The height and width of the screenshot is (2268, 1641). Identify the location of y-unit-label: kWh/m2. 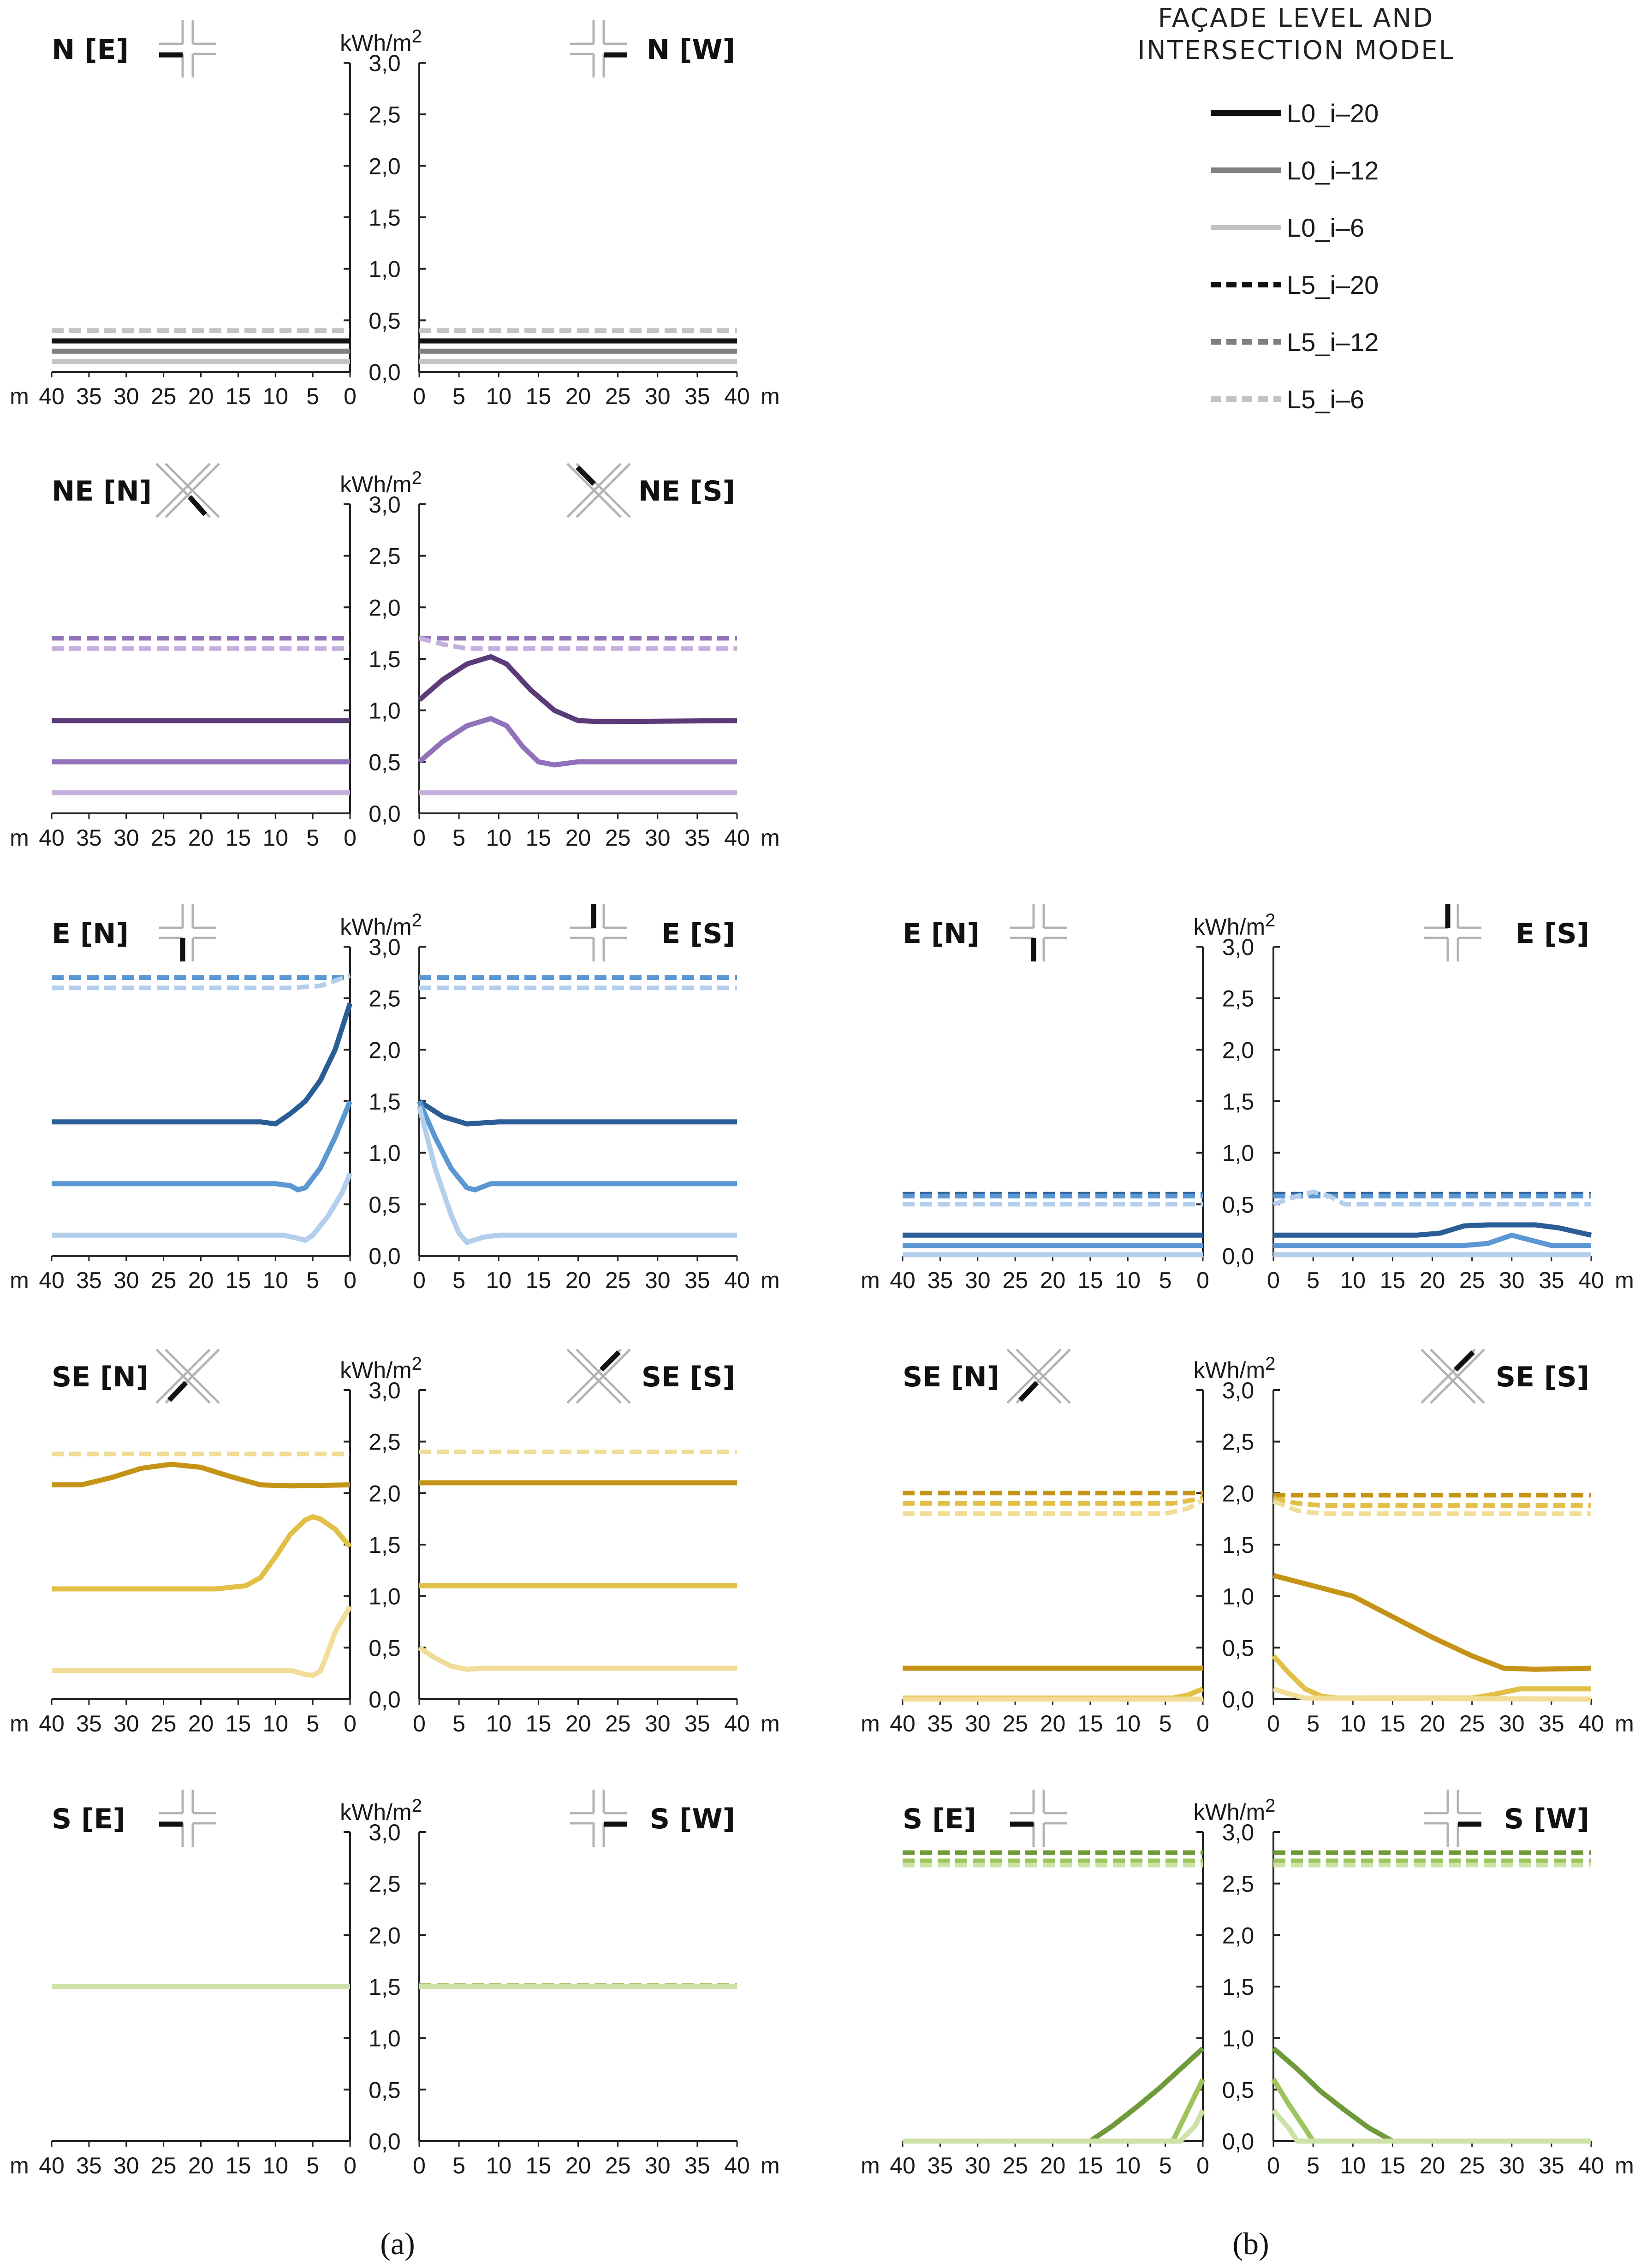
(381, 1810).